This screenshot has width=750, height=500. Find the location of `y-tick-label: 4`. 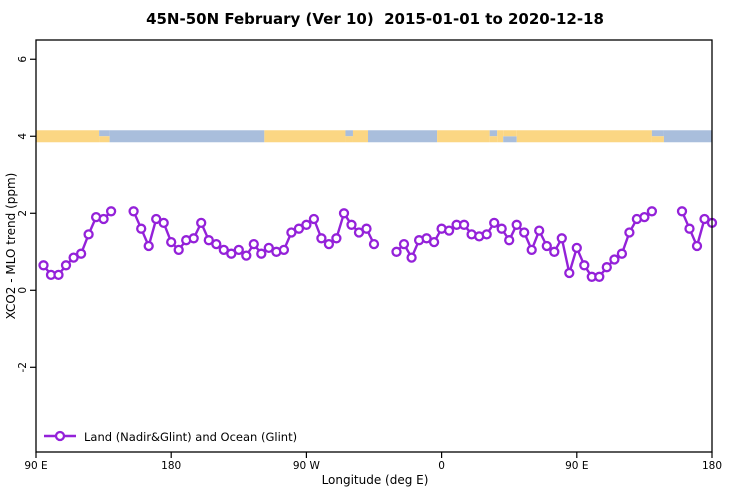

y-tick-label: 4 is located at coordinates (23, 136).